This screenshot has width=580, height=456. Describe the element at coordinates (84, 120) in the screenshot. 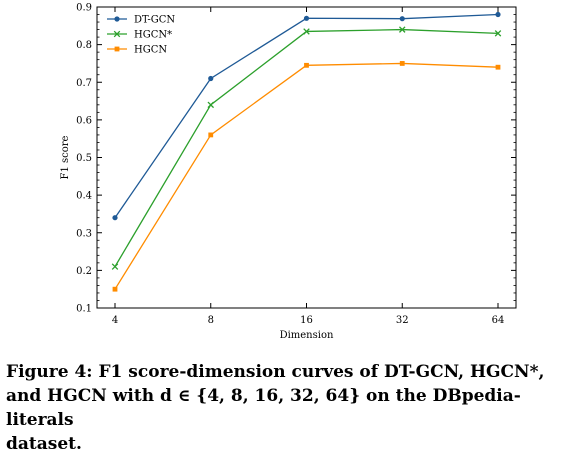

I see `y-tick-label: 0.6` at that location.